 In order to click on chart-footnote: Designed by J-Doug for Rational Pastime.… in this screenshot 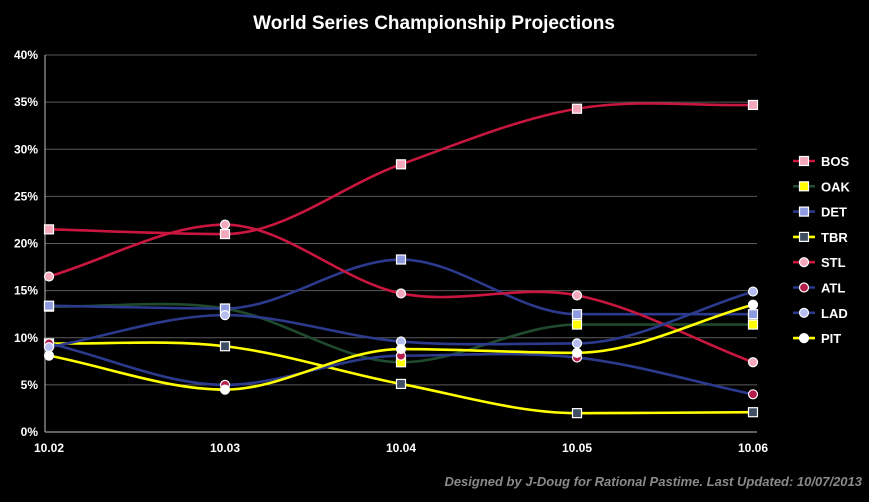, I will do `click(653, 481)`.